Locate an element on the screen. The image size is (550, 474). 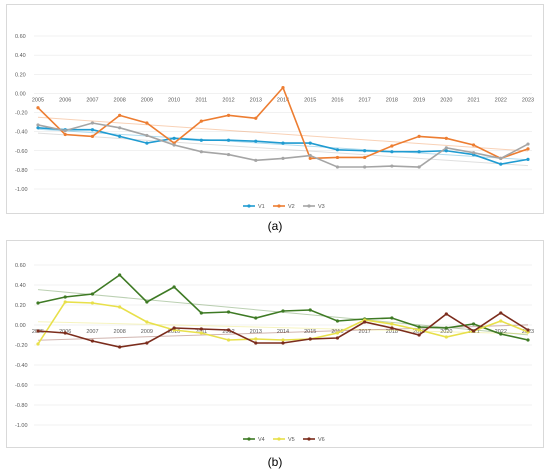
chartb-xtick-label: 2012 is located at coordinates (228, 332).